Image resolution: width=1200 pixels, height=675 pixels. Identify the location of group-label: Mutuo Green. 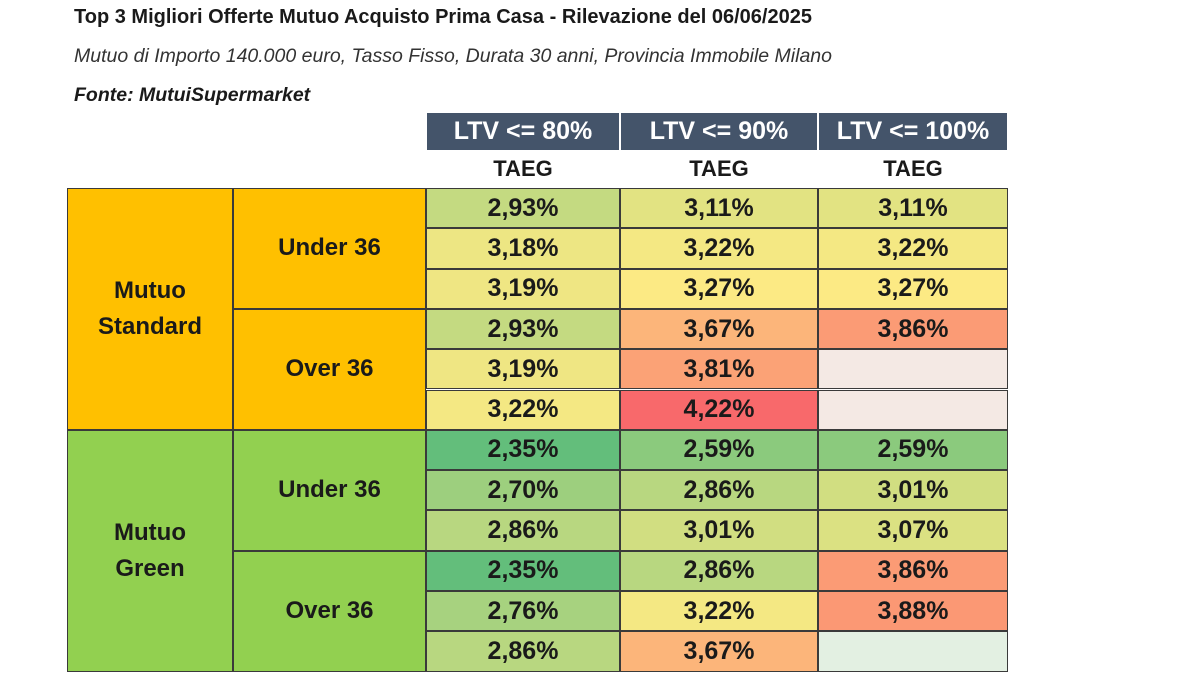
(150, 550).